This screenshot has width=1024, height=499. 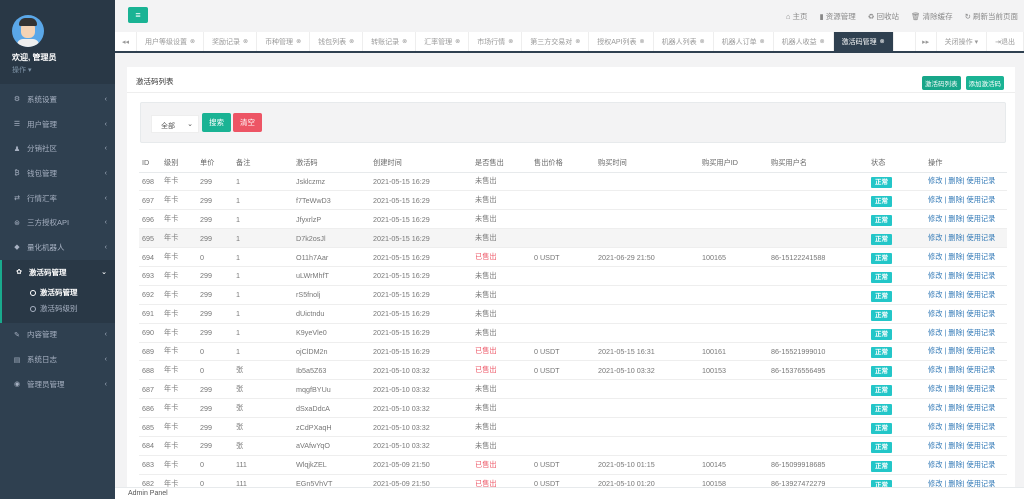 What do you see at coordinates (837, 16) in the screenshot?
I see `top-link-1: ▮ 资源管理` at bounding box center [837, 16].